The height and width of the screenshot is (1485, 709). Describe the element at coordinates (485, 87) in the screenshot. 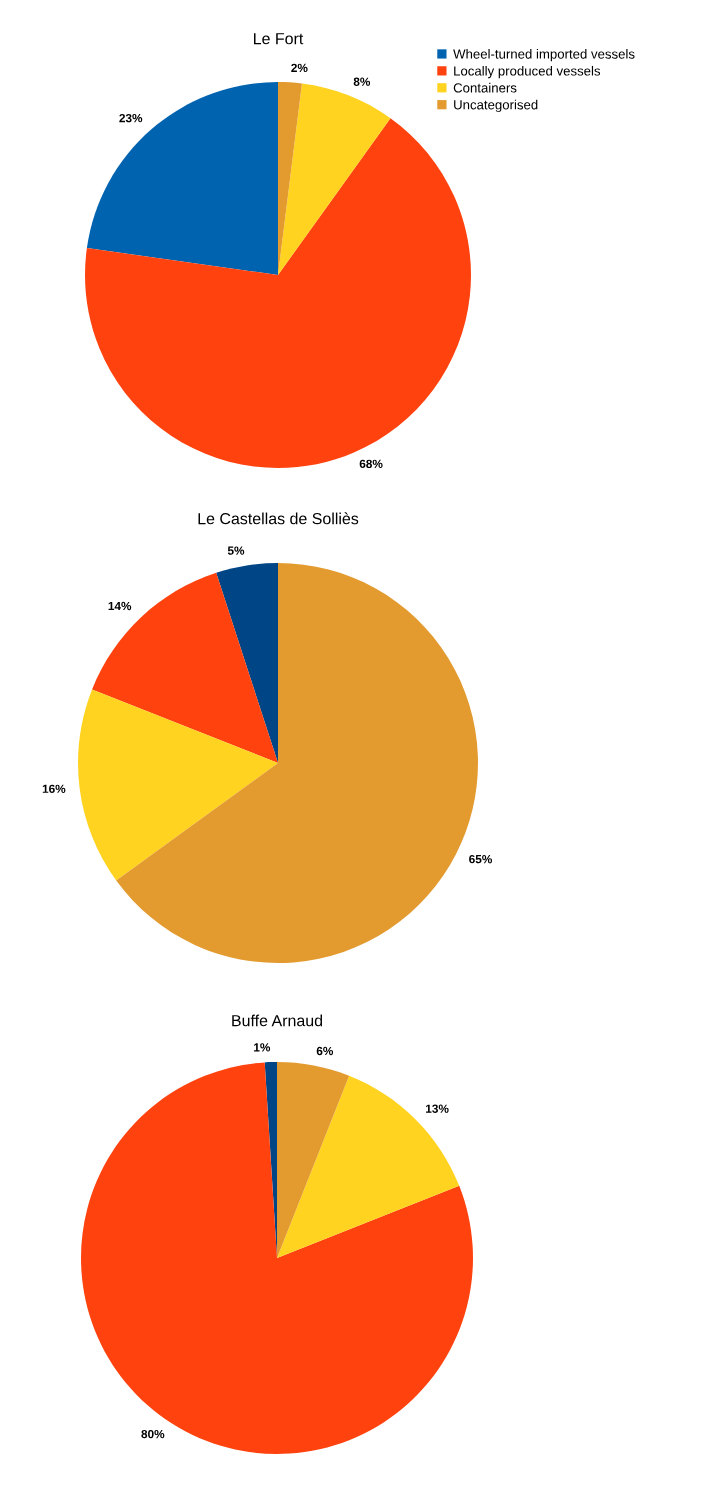

I see `legend-label: Containers` at that location.